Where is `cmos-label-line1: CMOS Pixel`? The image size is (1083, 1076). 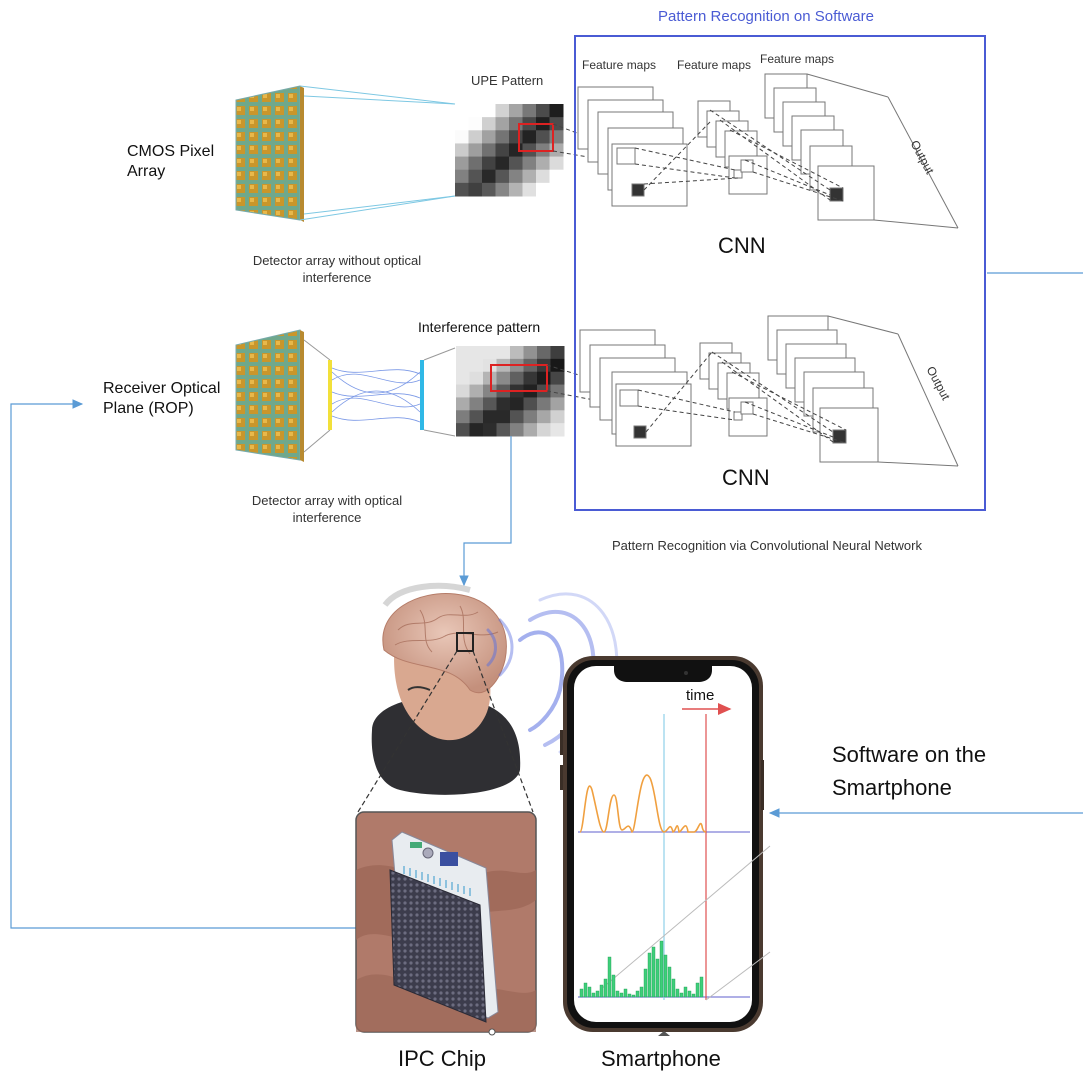 cmos-label-line1: CMOS Pixel is located at coordinates (171, 151).